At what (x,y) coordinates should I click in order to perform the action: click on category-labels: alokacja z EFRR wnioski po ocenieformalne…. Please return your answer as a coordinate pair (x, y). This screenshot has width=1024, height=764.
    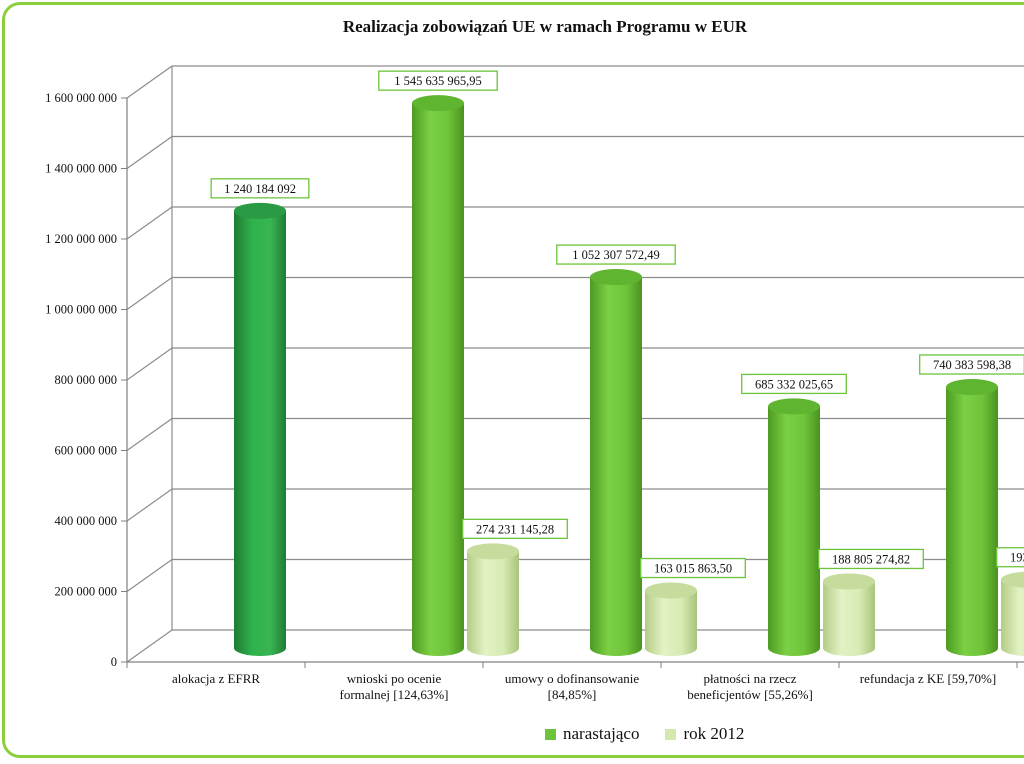
    Looking at the image, I should click on (584, 686).